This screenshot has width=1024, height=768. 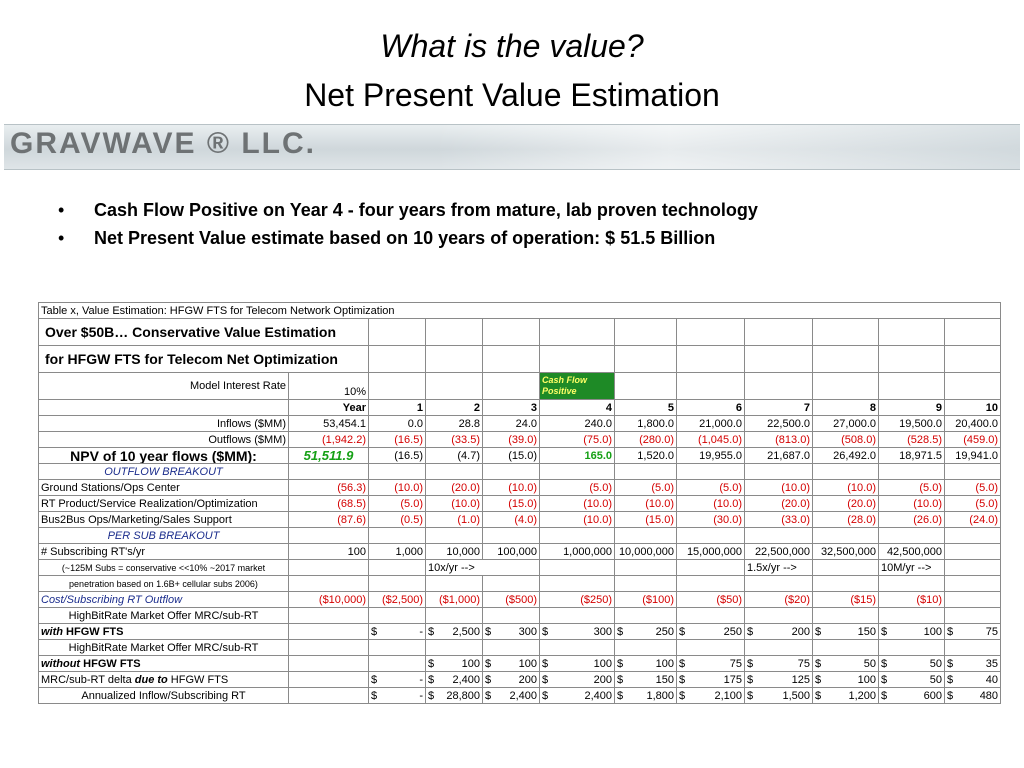 I want to click on table-cell: ($50), so click(x=710, y=599).